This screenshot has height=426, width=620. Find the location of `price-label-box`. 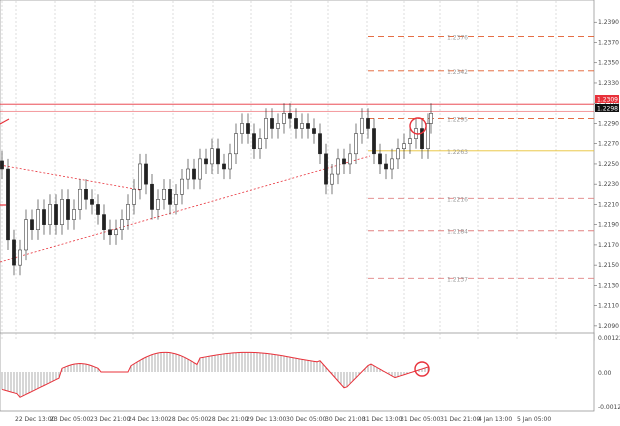

price-label-box is located at coordinates (607, 99).